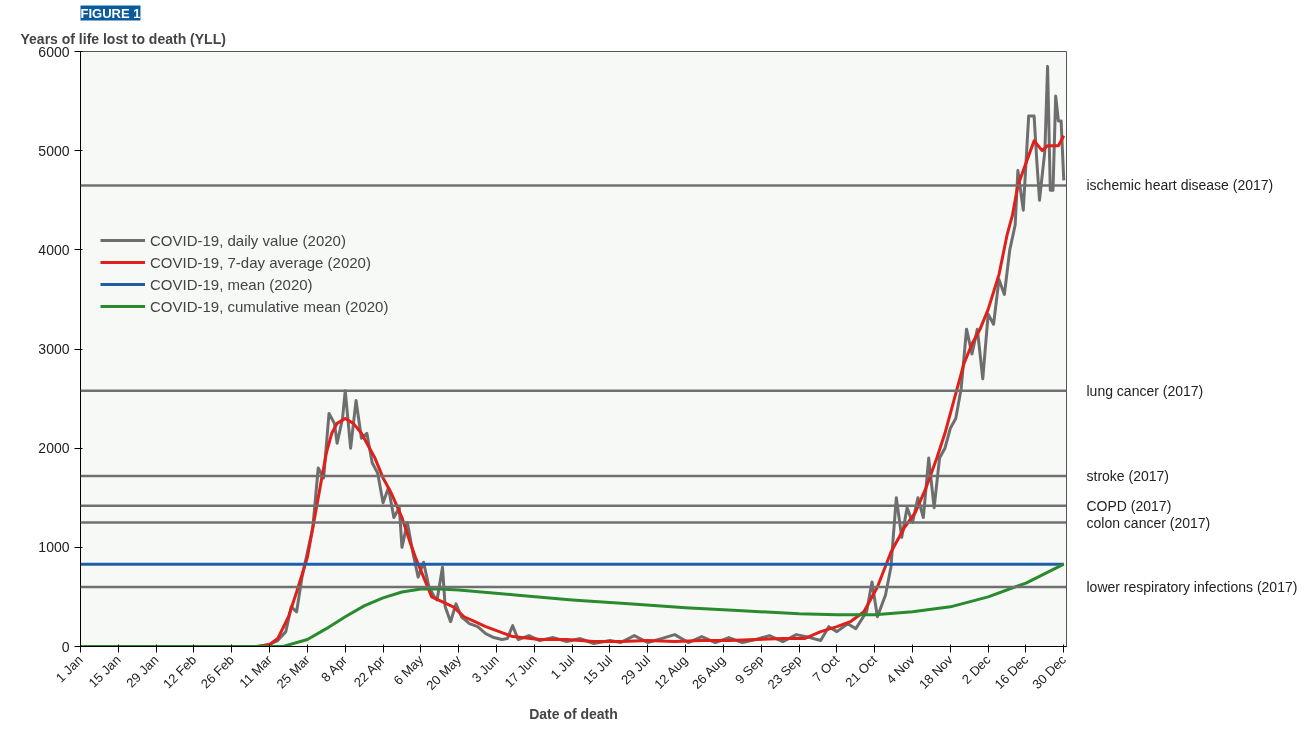  Describe the element at coordinates (54, 547) in the screenshot. I see `y-tick-label: 1000` at that location.